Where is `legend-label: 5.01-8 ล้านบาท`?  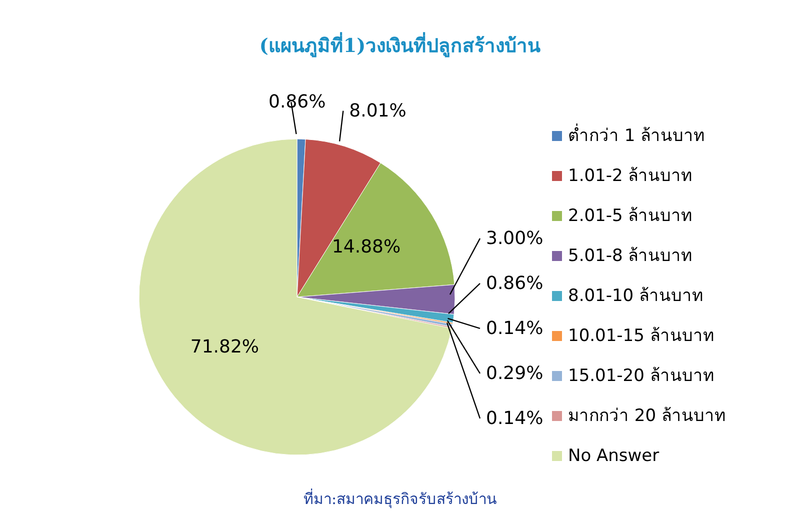 legend-label: 5.01-8 ล้านบาท is located at coordinates (630, 256).